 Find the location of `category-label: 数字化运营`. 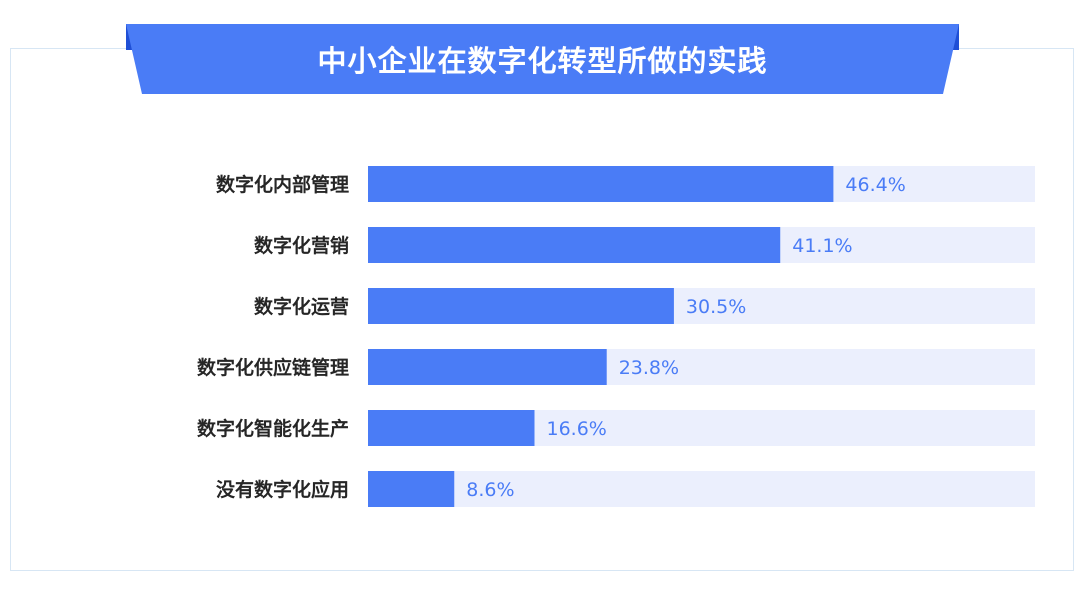

category-label: 数字化运营 is located at coordinates (301, 306).